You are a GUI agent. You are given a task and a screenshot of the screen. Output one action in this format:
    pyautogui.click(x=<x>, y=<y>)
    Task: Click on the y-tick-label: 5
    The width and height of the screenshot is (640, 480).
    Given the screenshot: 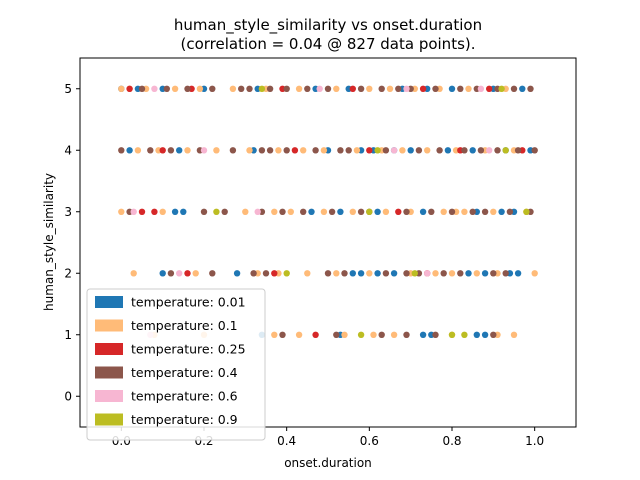 What is the action you would take?
    pyautogui.click(x=68, y=89)
    